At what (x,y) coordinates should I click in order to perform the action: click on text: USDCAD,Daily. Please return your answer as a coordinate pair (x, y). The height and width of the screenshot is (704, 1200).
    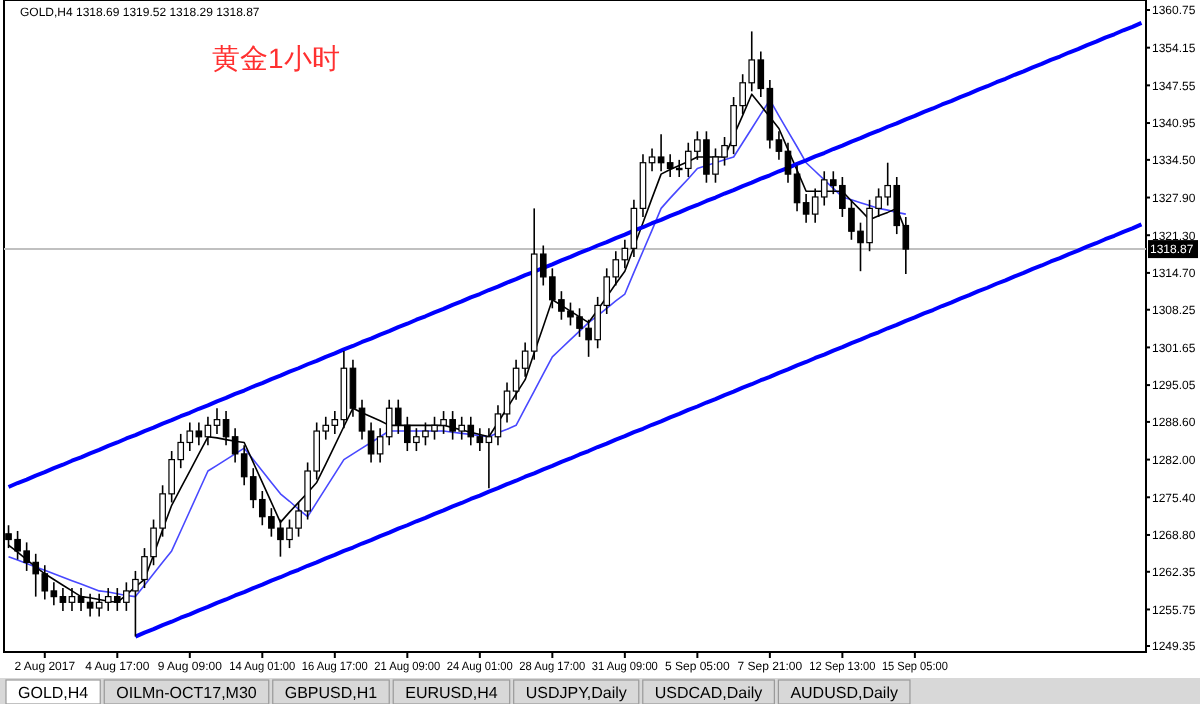
    Looking at the image, I should click on (708, 693).